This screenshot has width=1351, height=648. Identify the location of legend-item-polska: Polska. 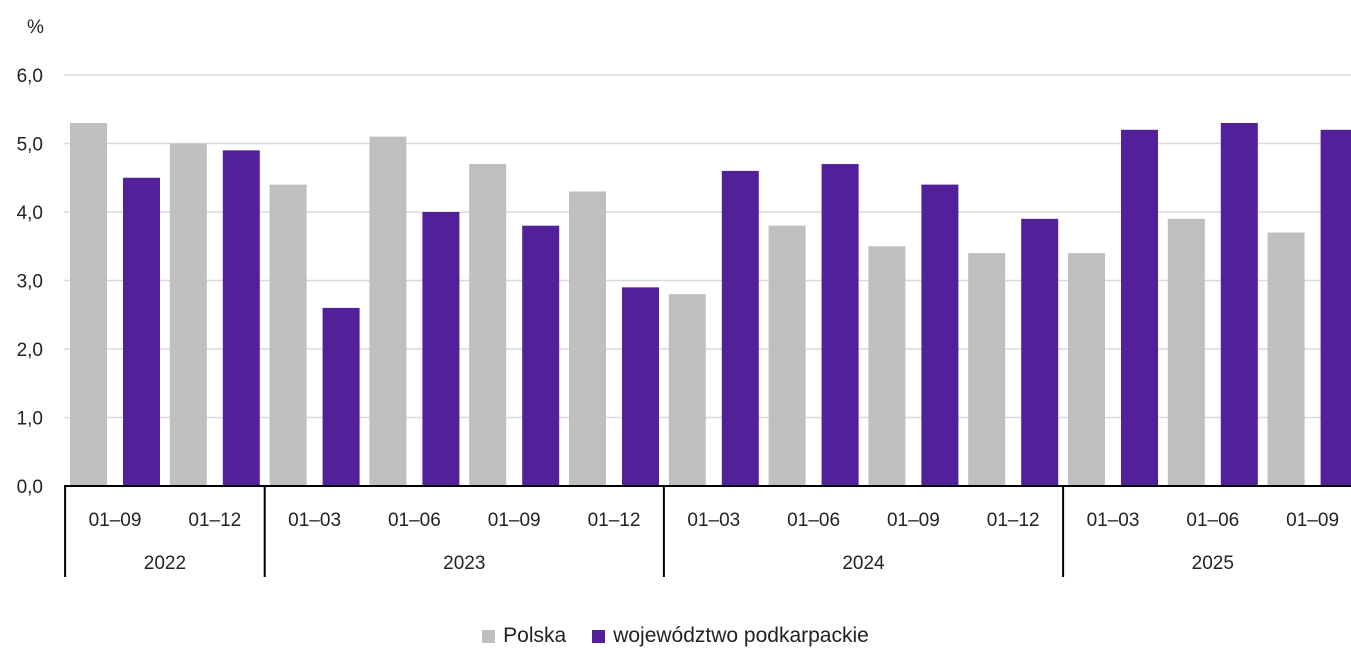
(524, 636).